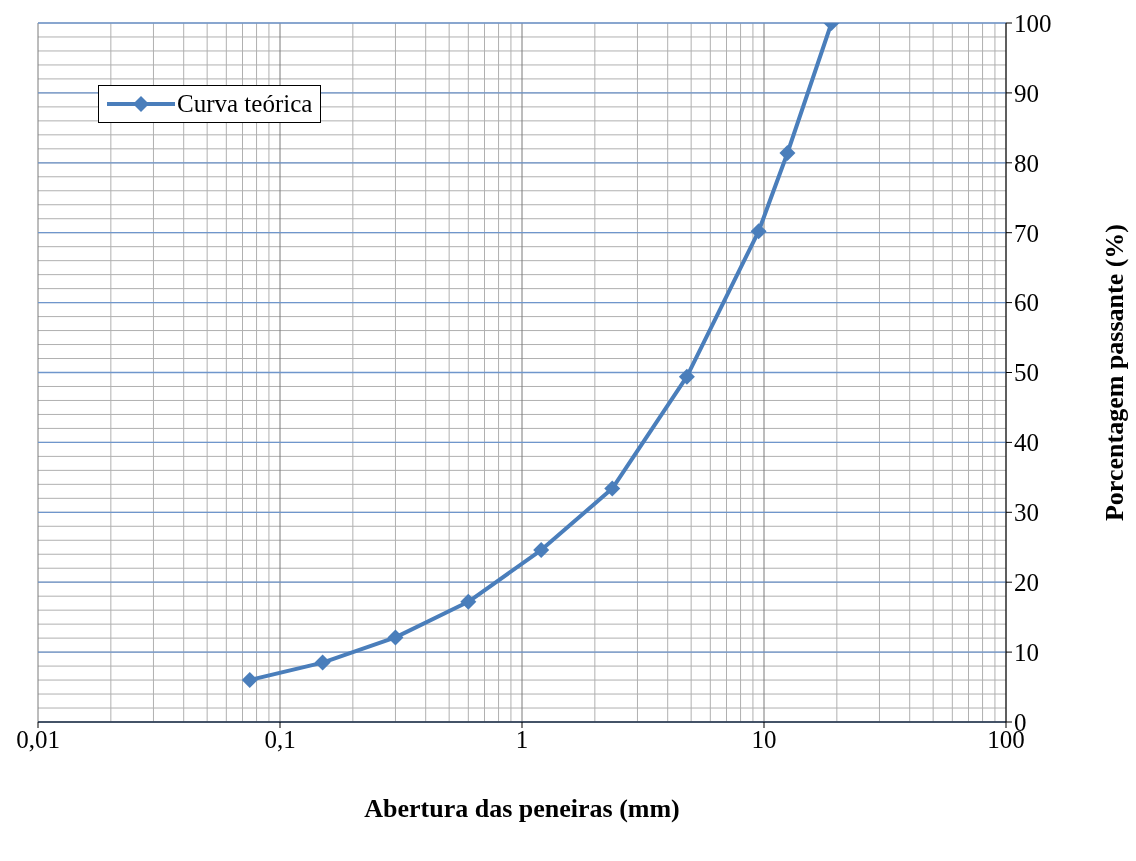 The height and width of the screenshot is (861, 1136). What do you see at coordinates (1115, 372) in the screenshot?
I see `y-axis-title: Porcentagem passante (%)` at bounding box center [1115, 372].